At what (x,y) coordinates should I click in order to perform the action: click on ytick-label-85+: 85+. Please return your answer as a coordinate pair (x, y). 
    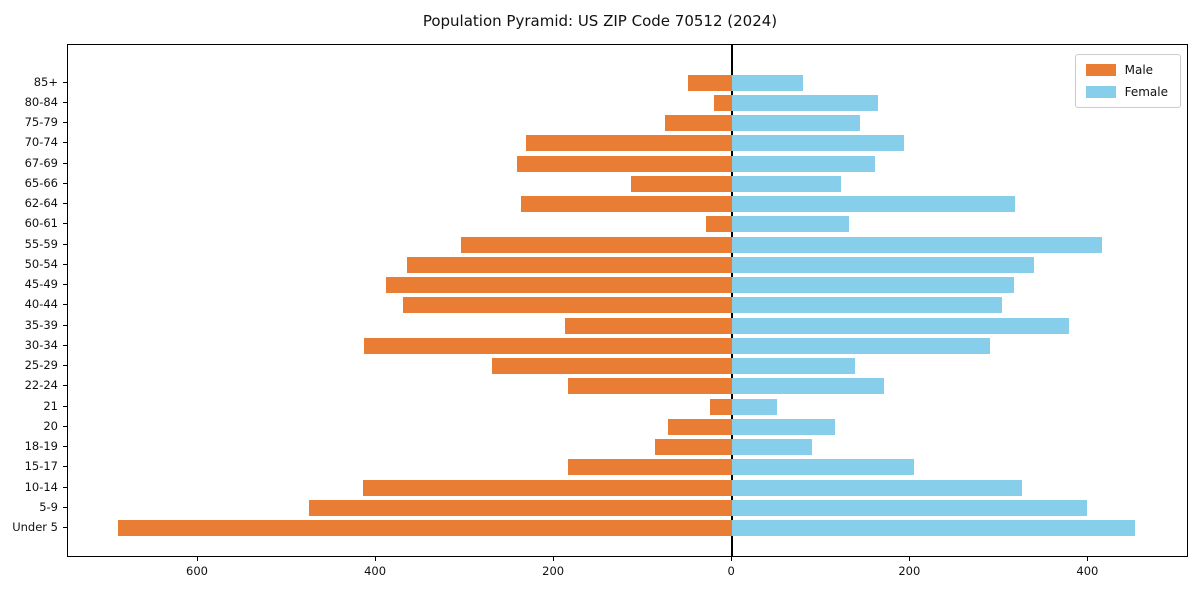
    Looking at the image, I should click on (45, 81).